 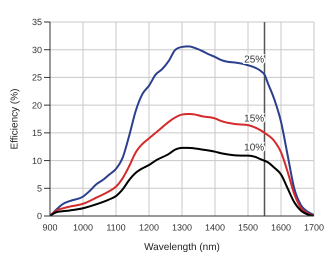 I want to click on x-tick-label: 1300, so click(x=182, y=227).